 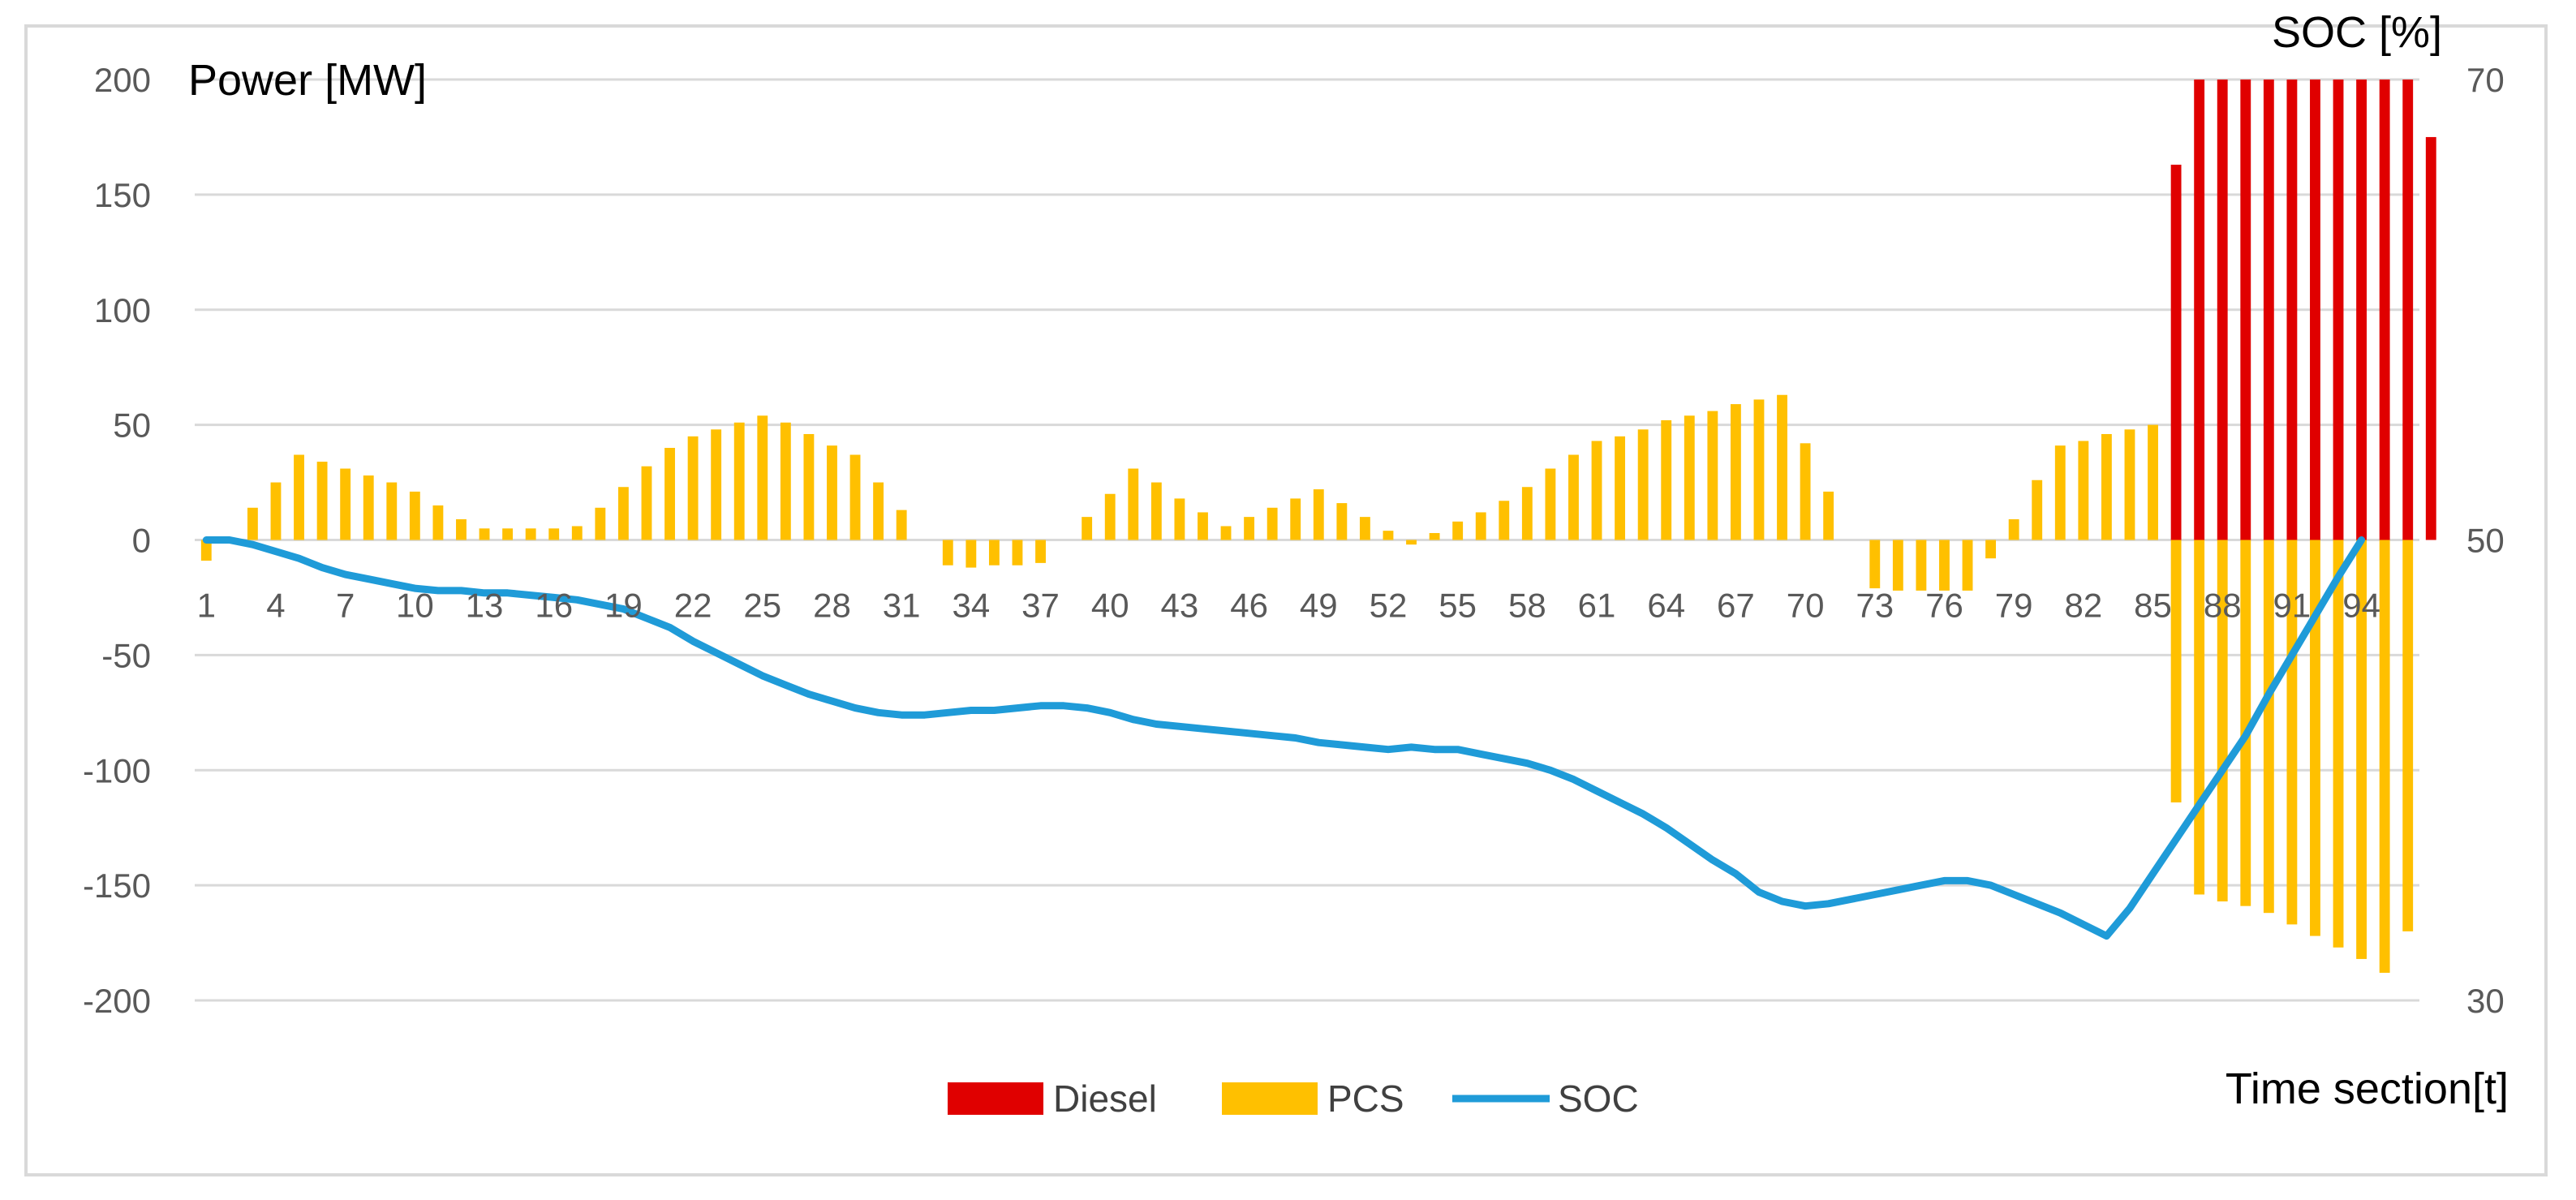 I want to click on x-tick-label: 43, so click(x=1180, y=606).